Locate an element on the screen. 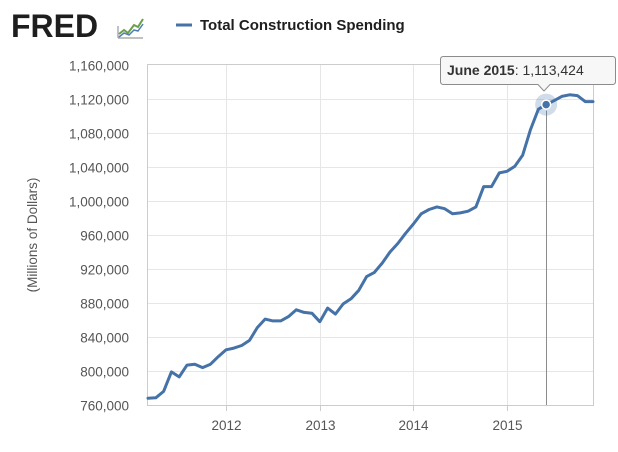 This screenshot has width=618, height=452. y-tick-label: 1,040,000 is located at coordinates (99, 168).